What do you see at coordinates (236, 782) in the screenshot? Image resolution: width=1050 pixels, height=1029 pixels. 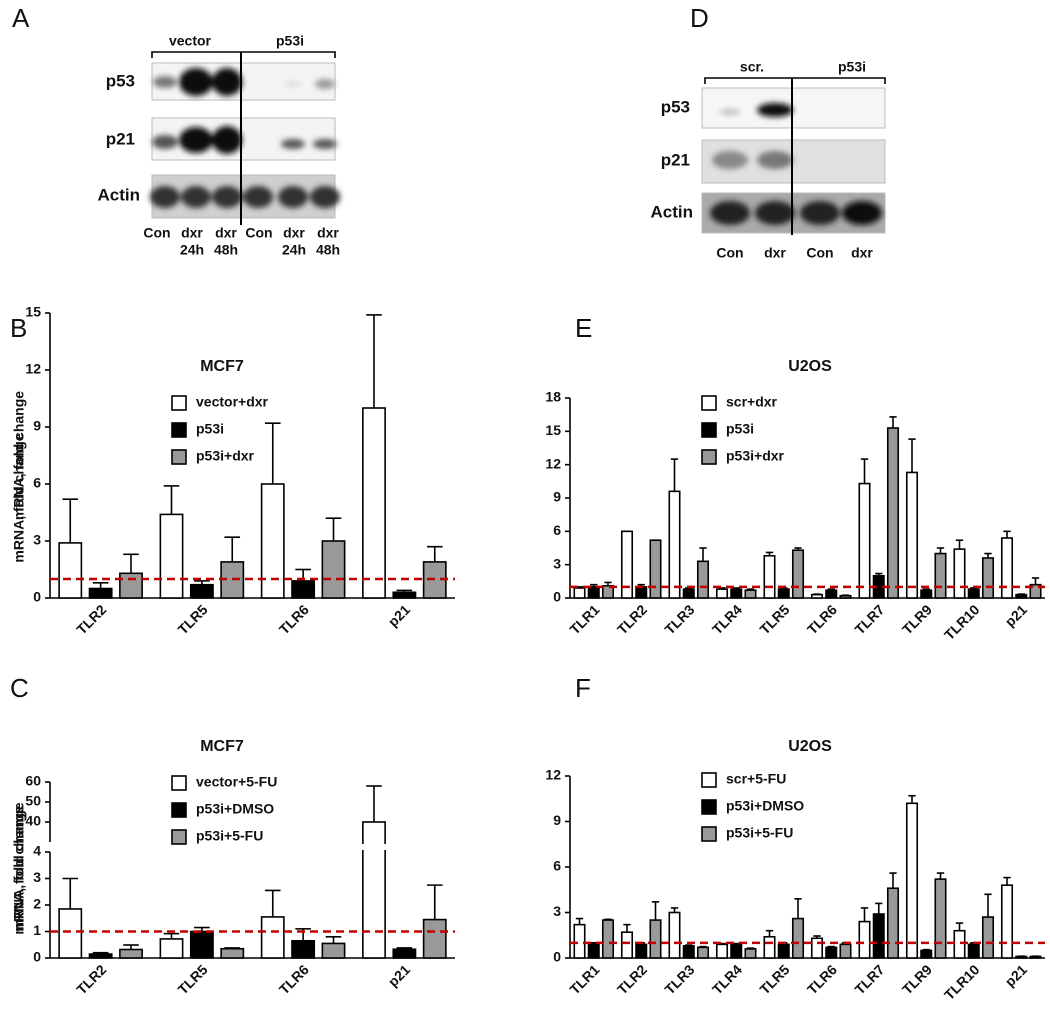 I see `legend-label: vector+5-FU` at bounding box center [236, 782].